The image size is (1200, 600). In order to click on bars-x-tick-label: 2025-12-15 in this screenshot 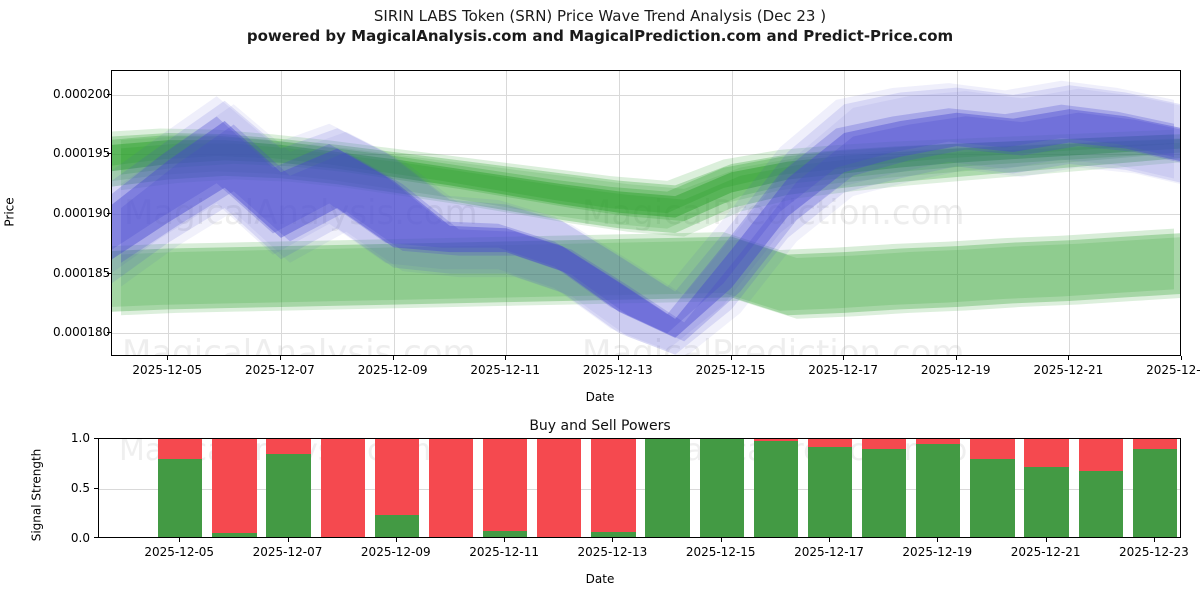, I will do `click(720, 552)`.